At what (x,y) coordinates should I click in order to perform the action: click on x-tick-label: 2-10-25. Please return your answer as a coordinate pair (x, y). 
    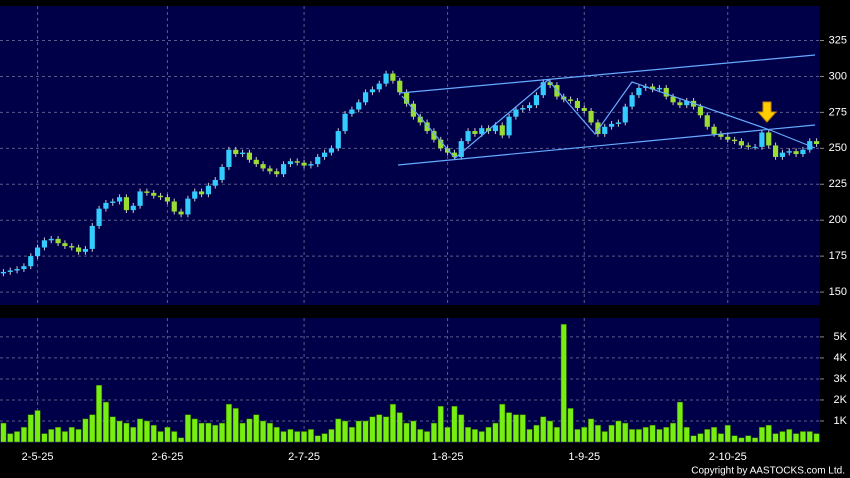
    Looking at the image, I should click on (728, 457).